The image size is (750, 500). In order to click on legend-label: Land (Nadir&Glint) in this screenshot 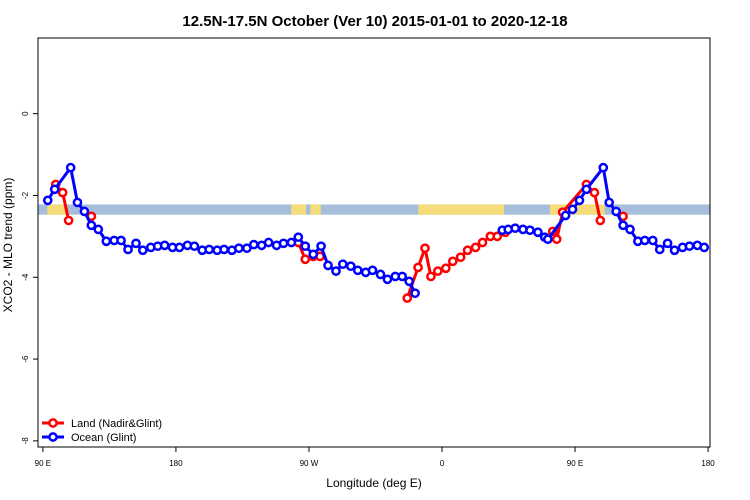, I will do `click(116, 424)`.